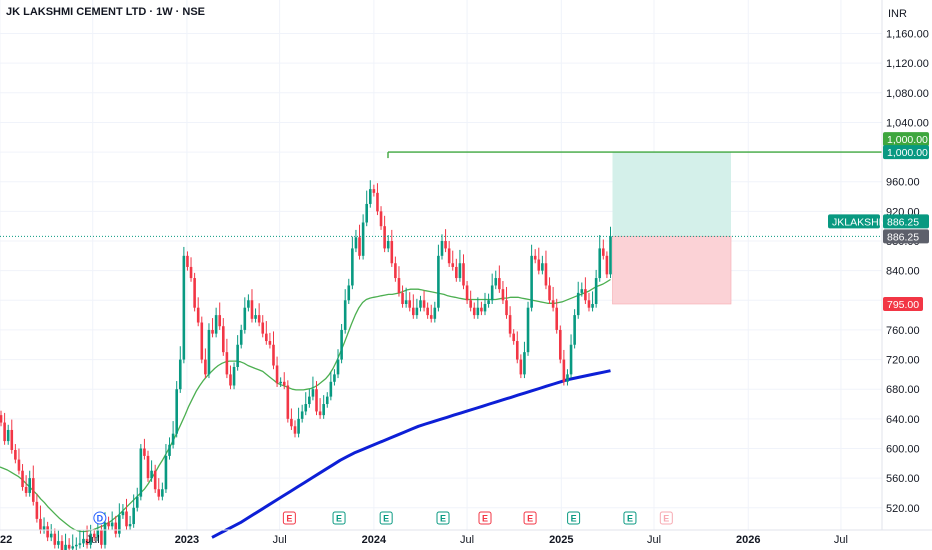  I want to click on price-tick-label: 1,160.00, so click(907, 35).